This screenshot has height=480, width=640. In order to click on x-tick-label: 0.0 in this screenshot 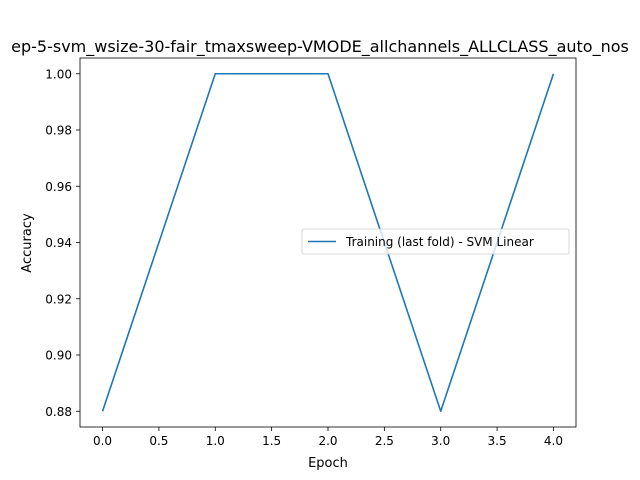, I will do `click(102, 441)`.